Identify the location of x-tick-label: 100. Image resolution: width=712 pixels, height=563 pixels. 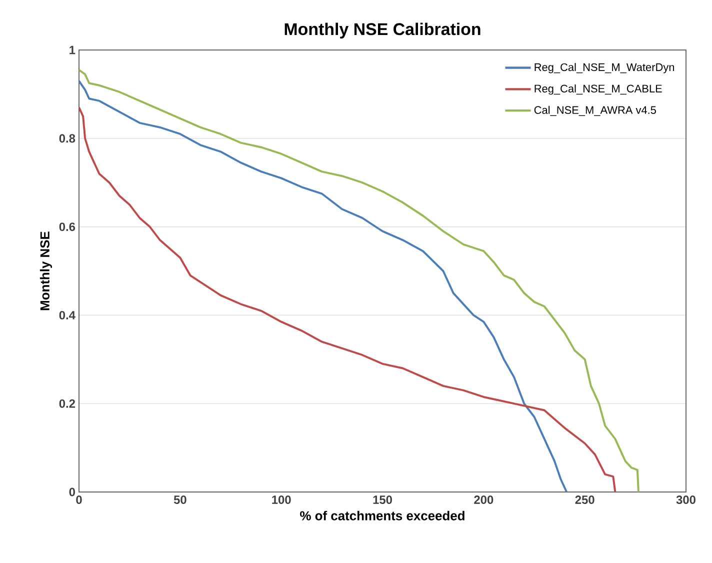
(281, 500).